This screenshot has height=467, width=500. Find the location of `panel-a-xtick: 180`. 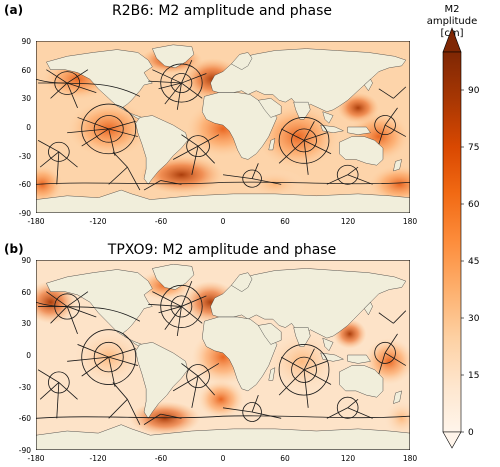

panel-a-xtick: 180 is located at coordinates (410, 221).